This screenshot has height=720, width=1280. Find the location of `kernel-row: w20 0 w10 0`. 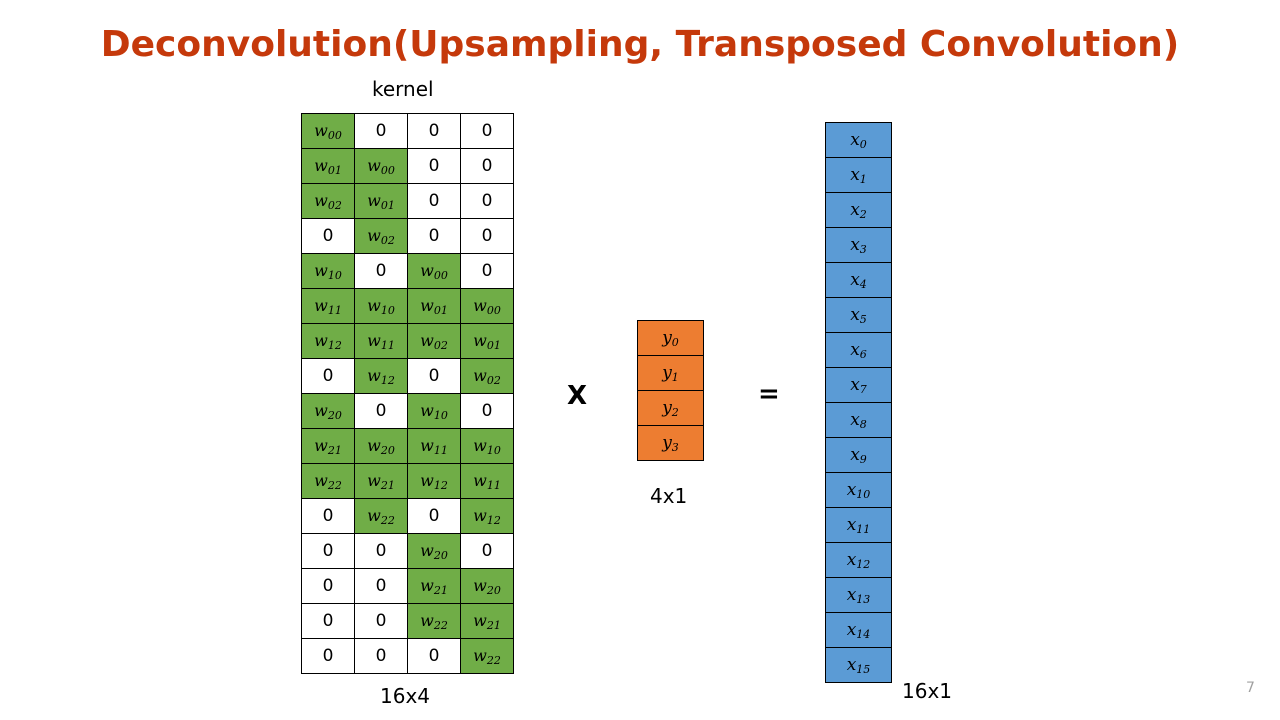

kernel-row: w20 0 w10 0 is located at coordinates (407, 411).